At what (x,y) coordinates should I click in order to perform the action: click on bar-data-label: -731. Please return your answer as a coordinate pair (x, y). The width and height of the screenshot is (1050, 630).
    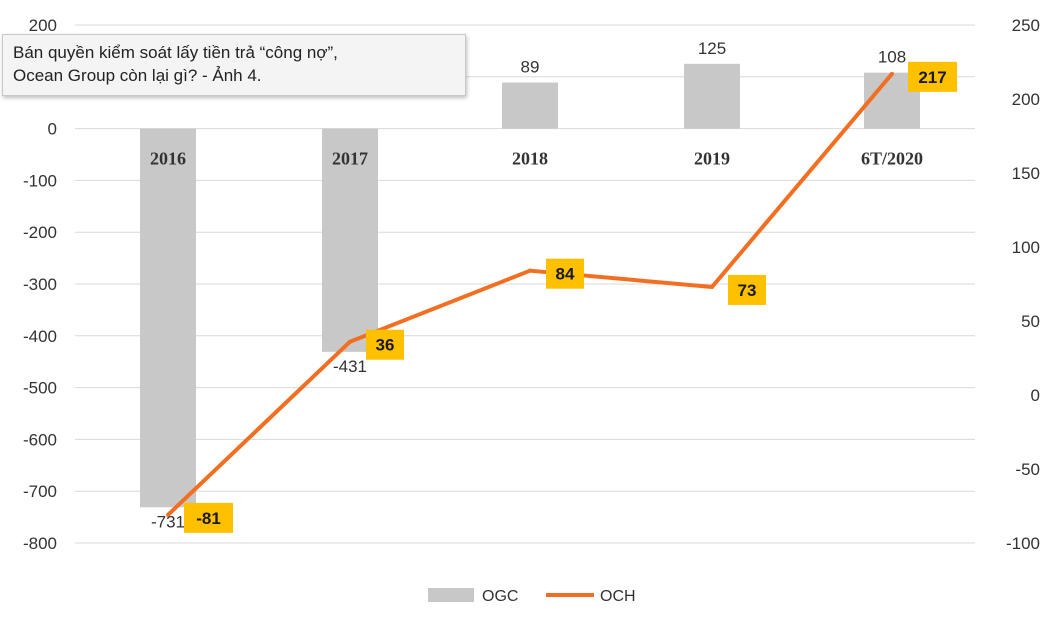
    Looking at the image, I should click on (168, 521).